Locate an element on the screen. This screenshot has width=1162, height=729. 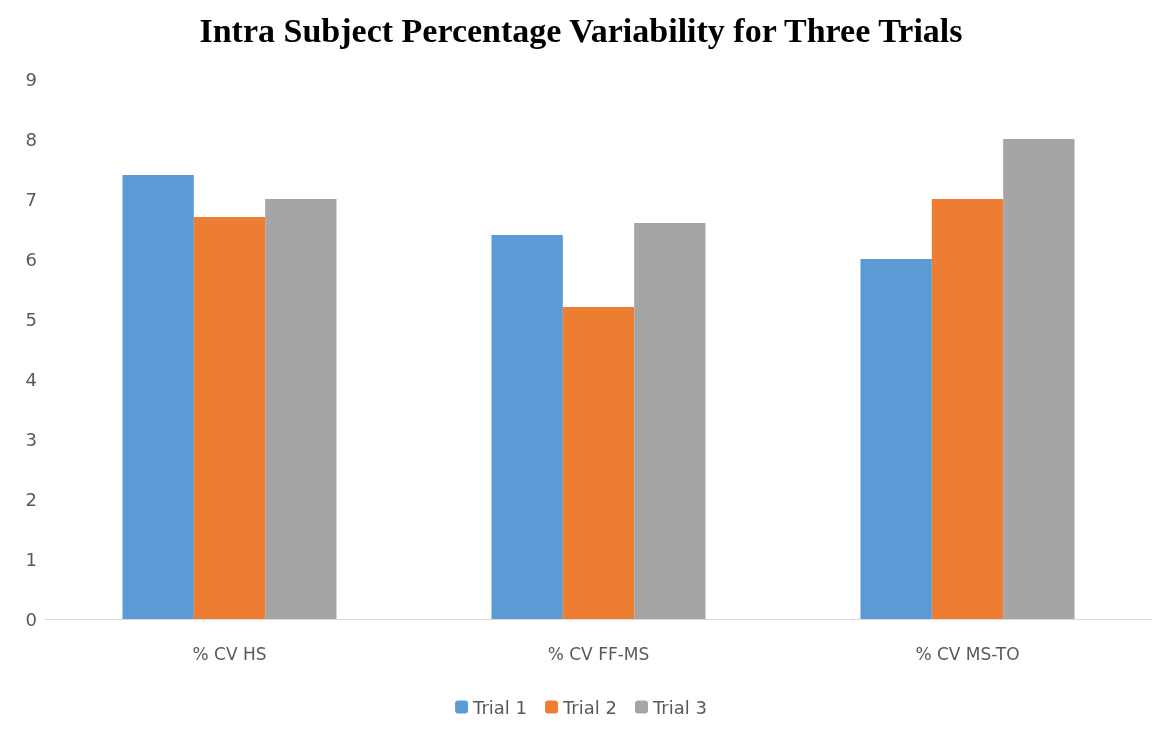
y-tick-label: 6 is located at coordinates (31, 259).